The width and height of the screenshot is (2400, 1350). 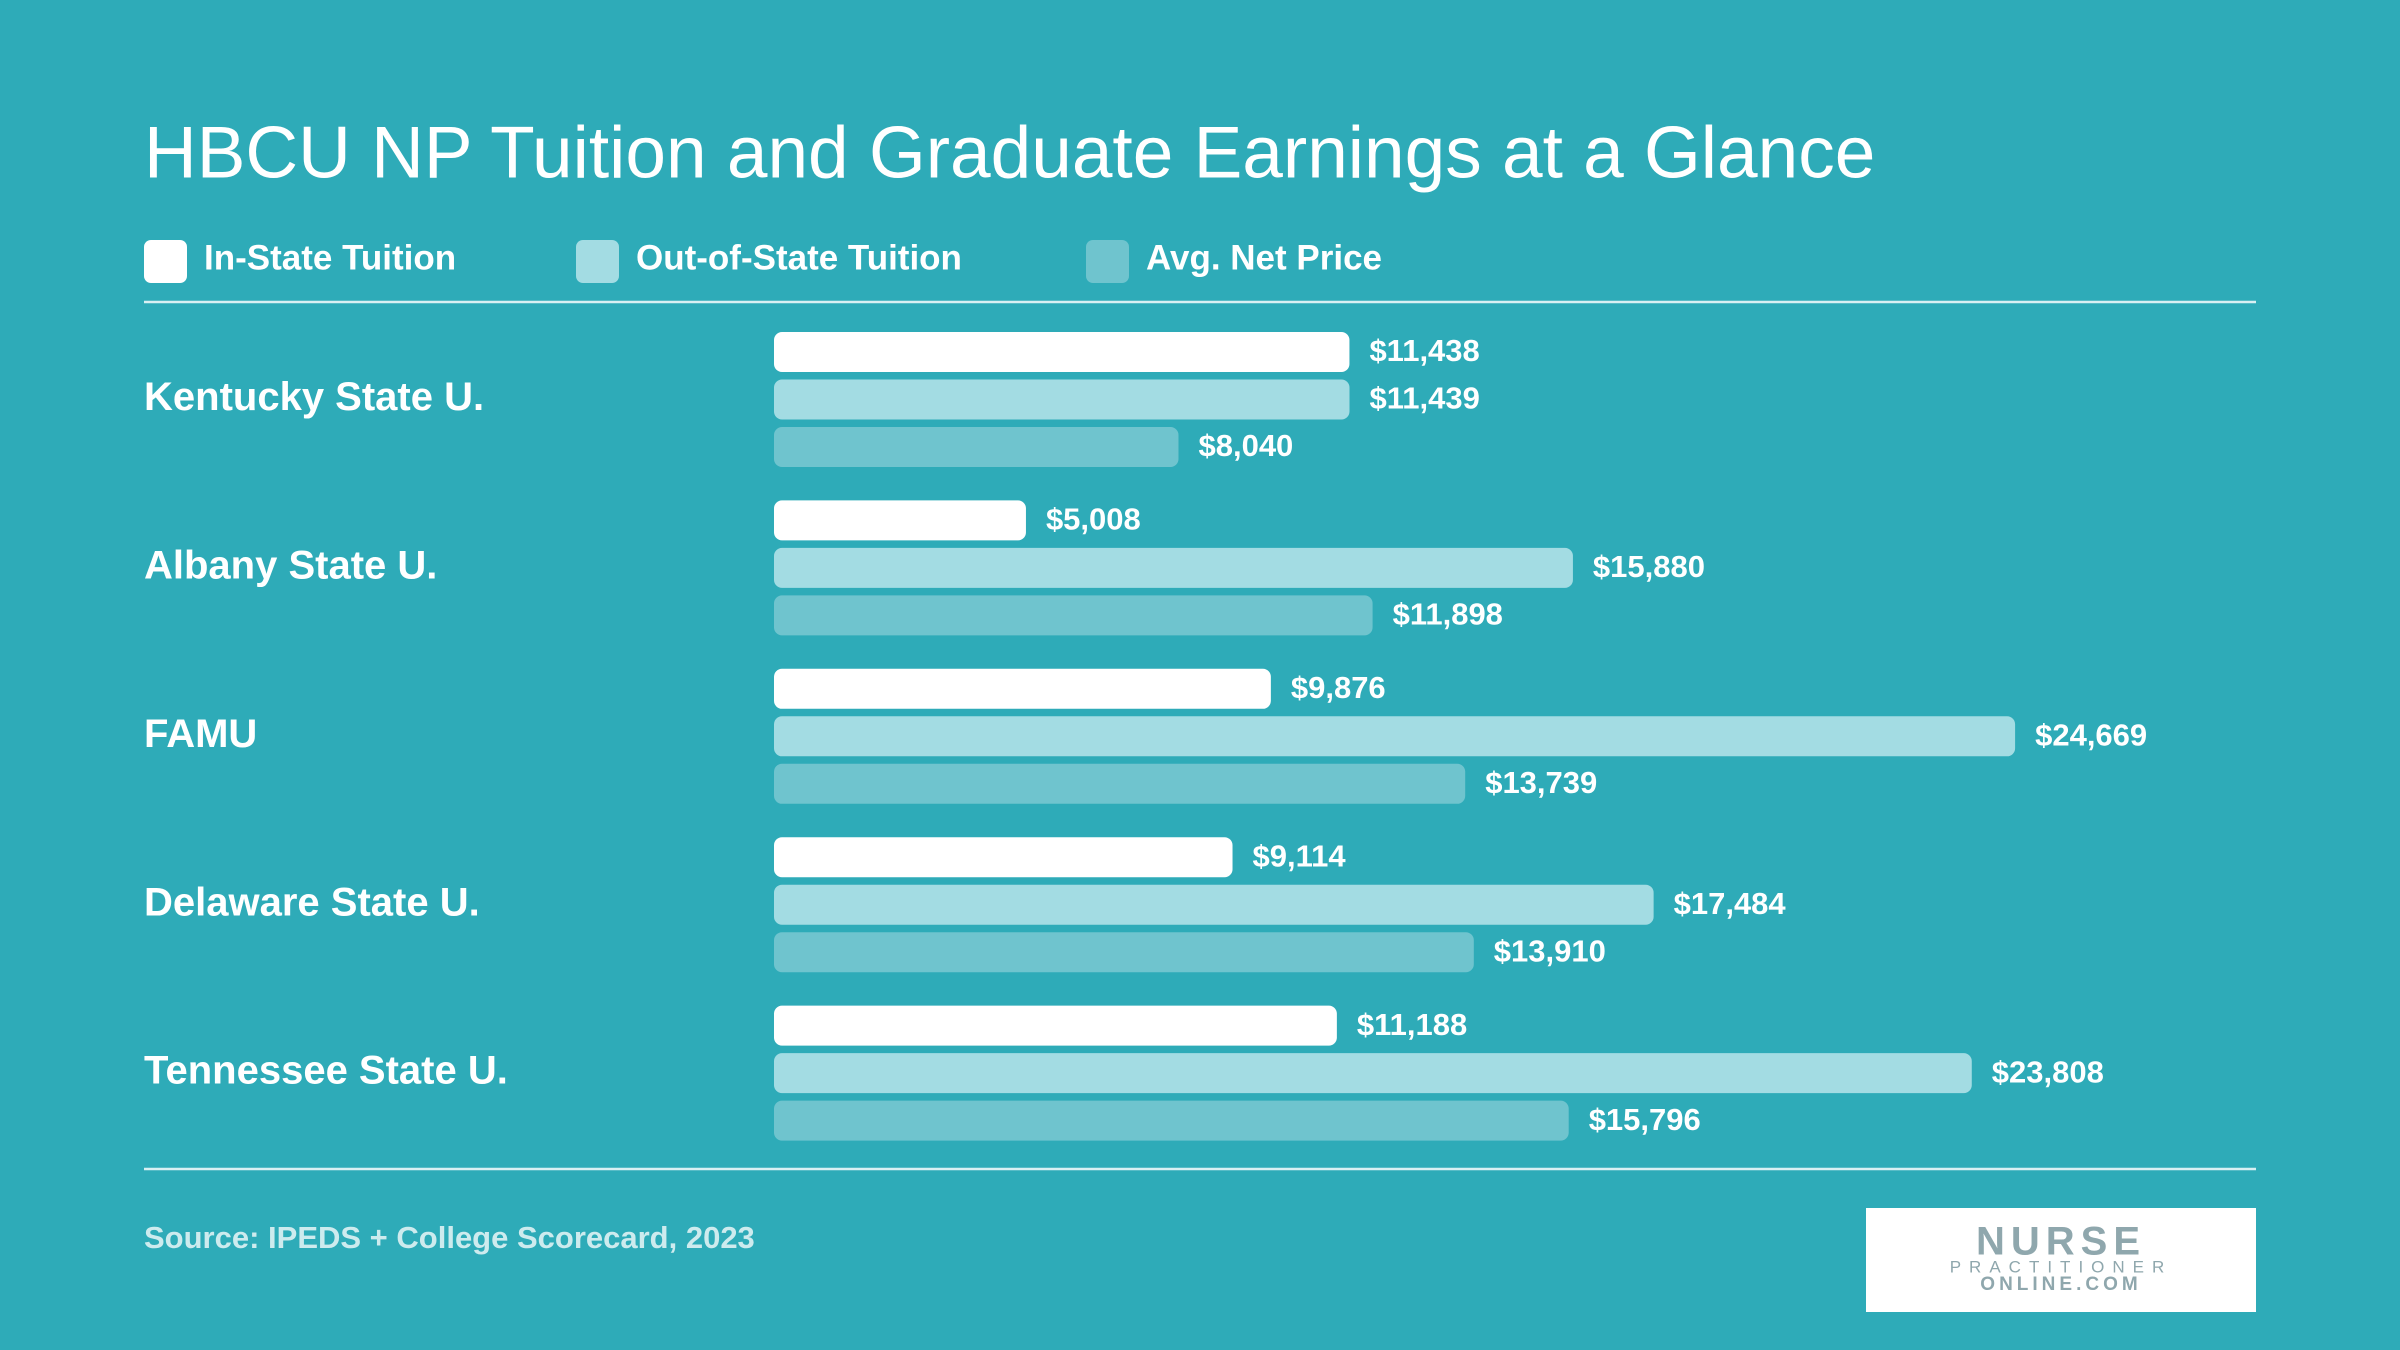 What do you see at coordinates (2060, 1284) in the screenshot?
I see `logo-text: ONLINE.COM` at bounding box center [2060, 1284].